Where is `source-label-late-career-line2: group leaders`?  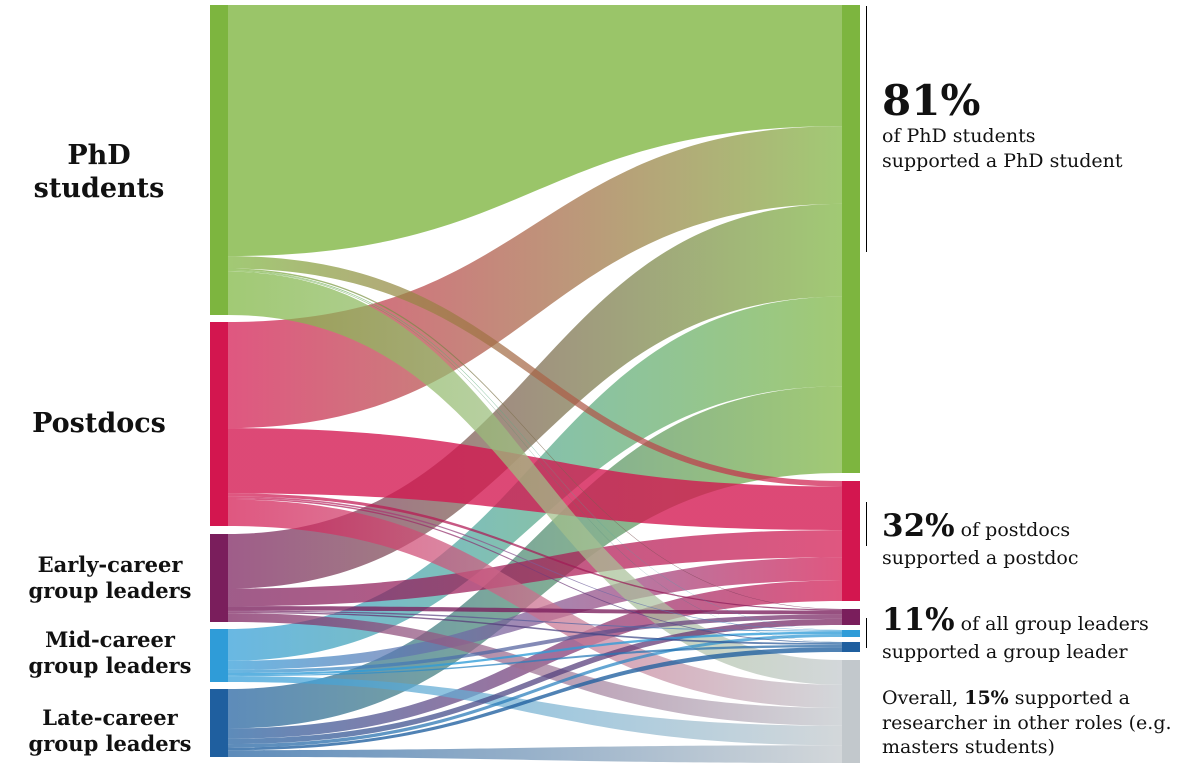
source-label-late-career-line2: group leaders is located at coordinates (110, 743).